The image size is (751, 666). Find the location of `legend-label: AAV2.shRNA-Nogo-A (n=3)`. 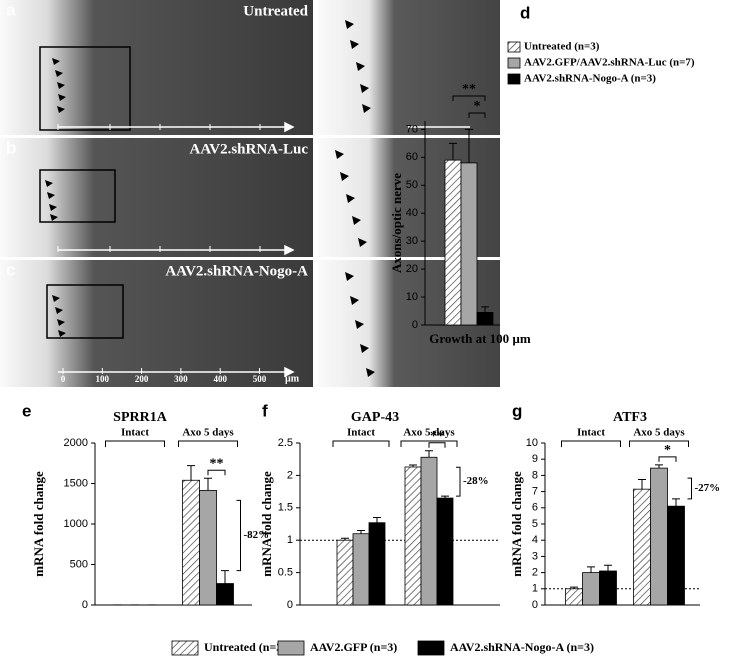

legend-label: AAV2.shRNA-Nogo-A (n=3) is located at coordinates (590, 79).